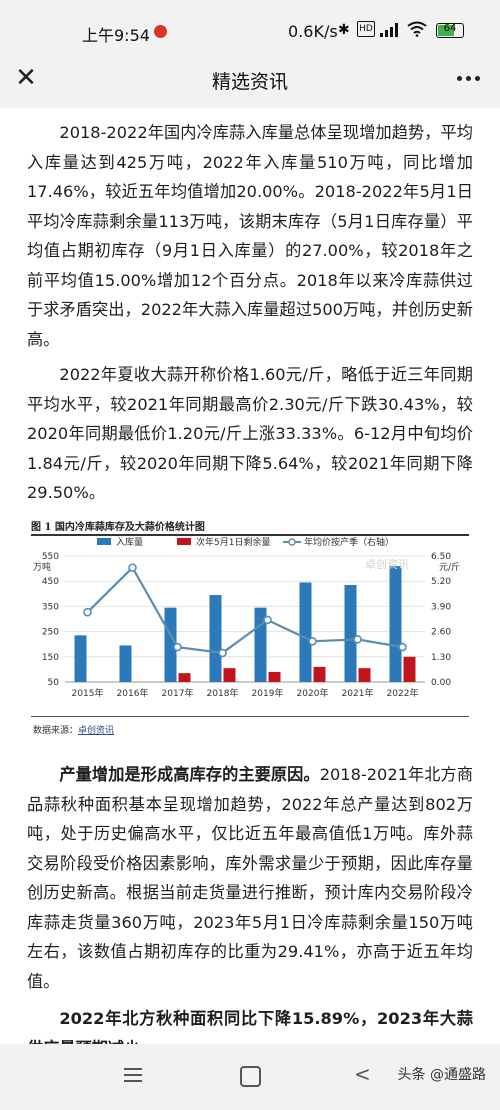  Describe the element at coordinates (56, 731) in the screenshot. I see `figure-source-label: 数据来源：` at that location.